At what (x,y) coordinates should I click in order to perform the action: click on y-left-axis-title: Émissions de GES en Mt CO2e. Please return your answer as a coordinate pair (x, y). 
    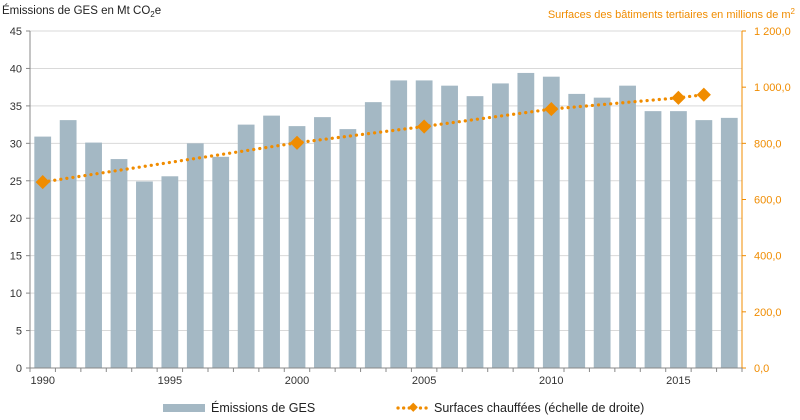
    Looking at the image, I should click on (81, 11).